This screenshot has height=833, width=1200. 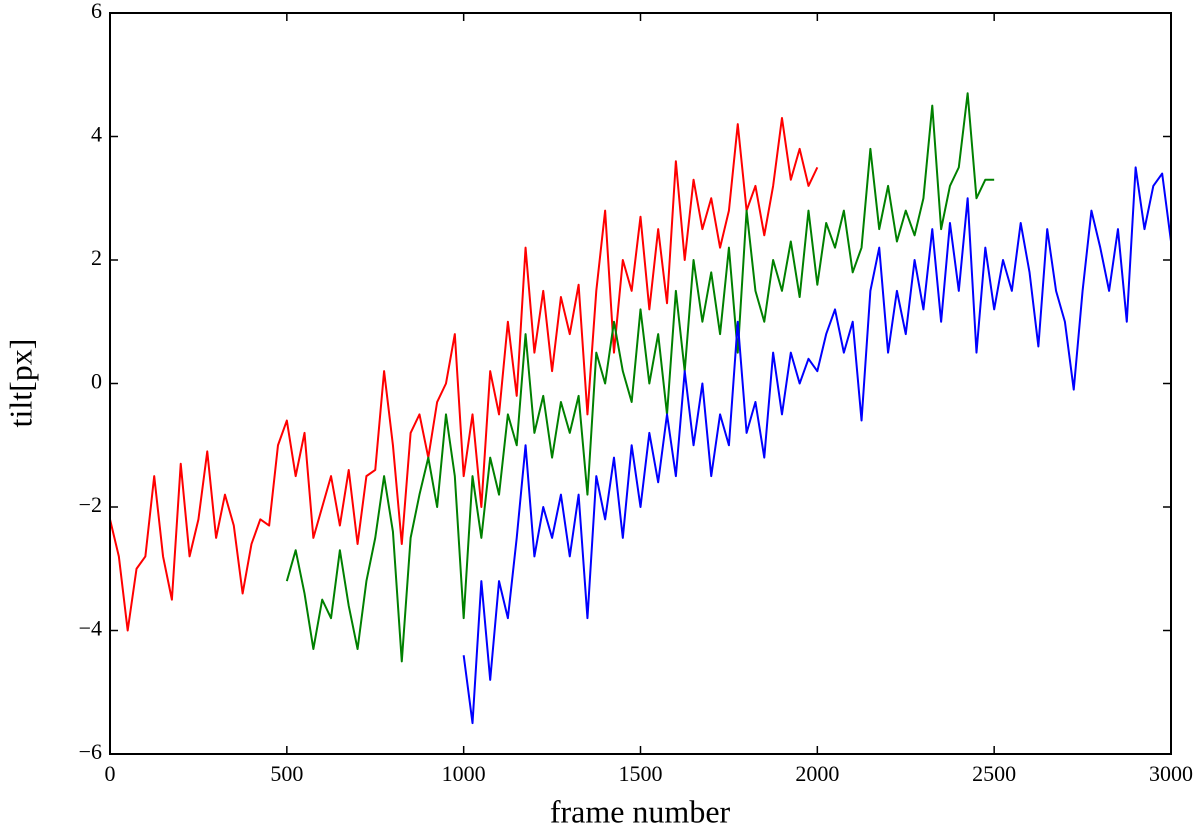 I want to click on y-tick-label: 4, so click(x=96, y=134).